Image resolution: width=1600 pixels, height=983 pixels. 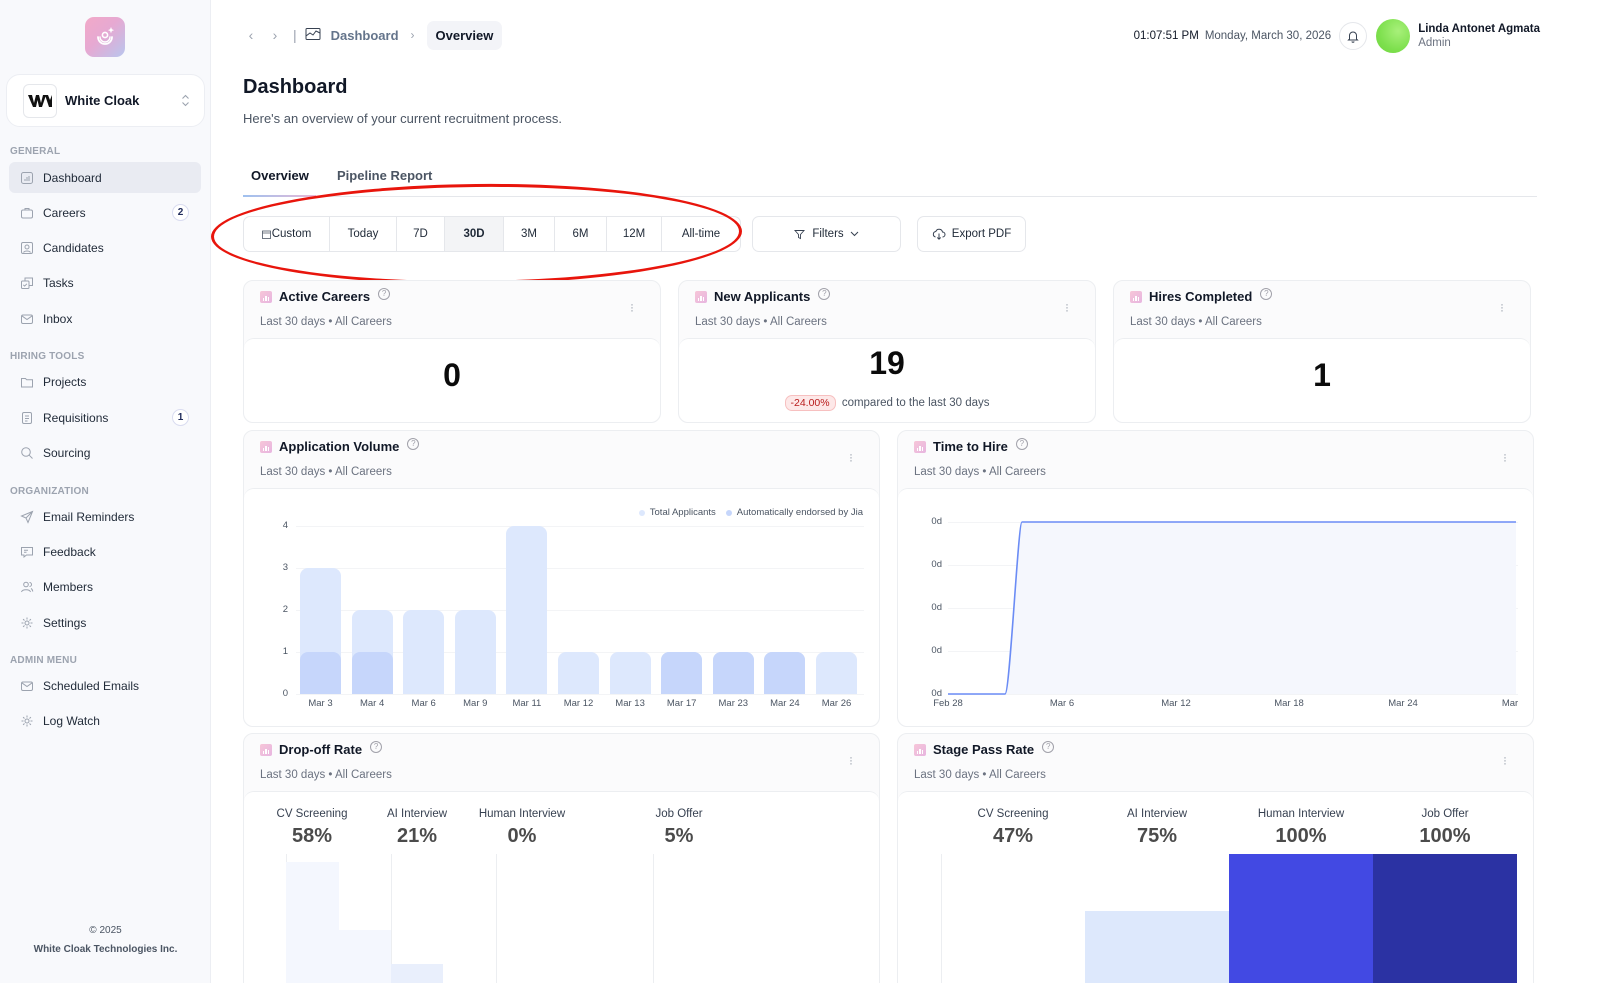 What do you see at coordinates (105, 37) in the screenshot?
I see `app-logo` at bounding box center [105, 37].